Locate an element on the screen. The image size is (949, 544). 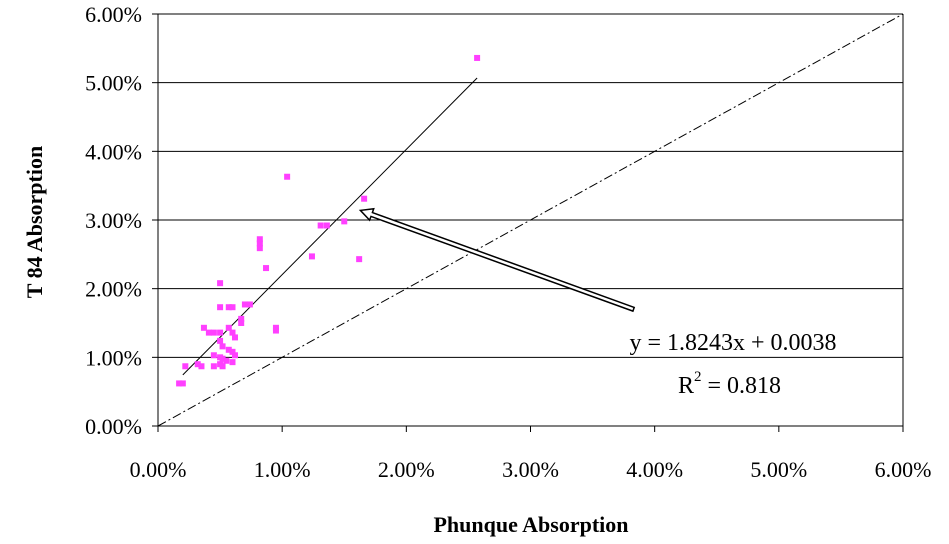
r-squared-label: R2 = 0.818 is located at coordinates (729, 384).